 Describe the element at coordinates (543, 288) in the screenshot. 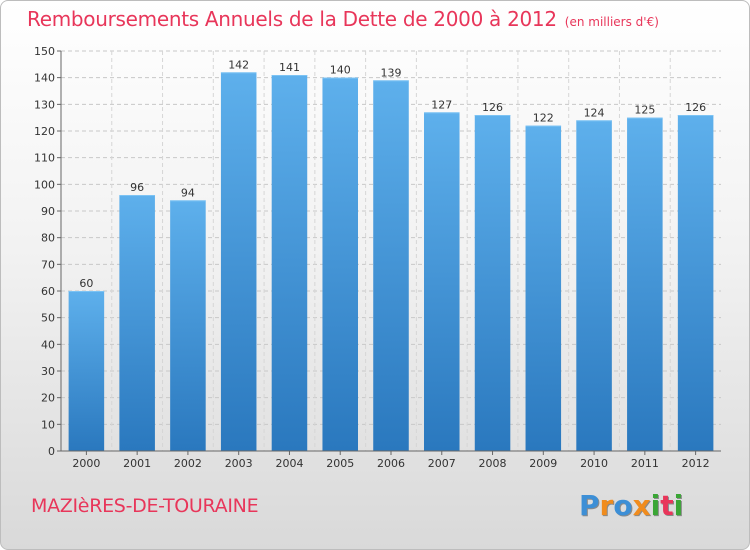

I see `bar-2009` at that location.